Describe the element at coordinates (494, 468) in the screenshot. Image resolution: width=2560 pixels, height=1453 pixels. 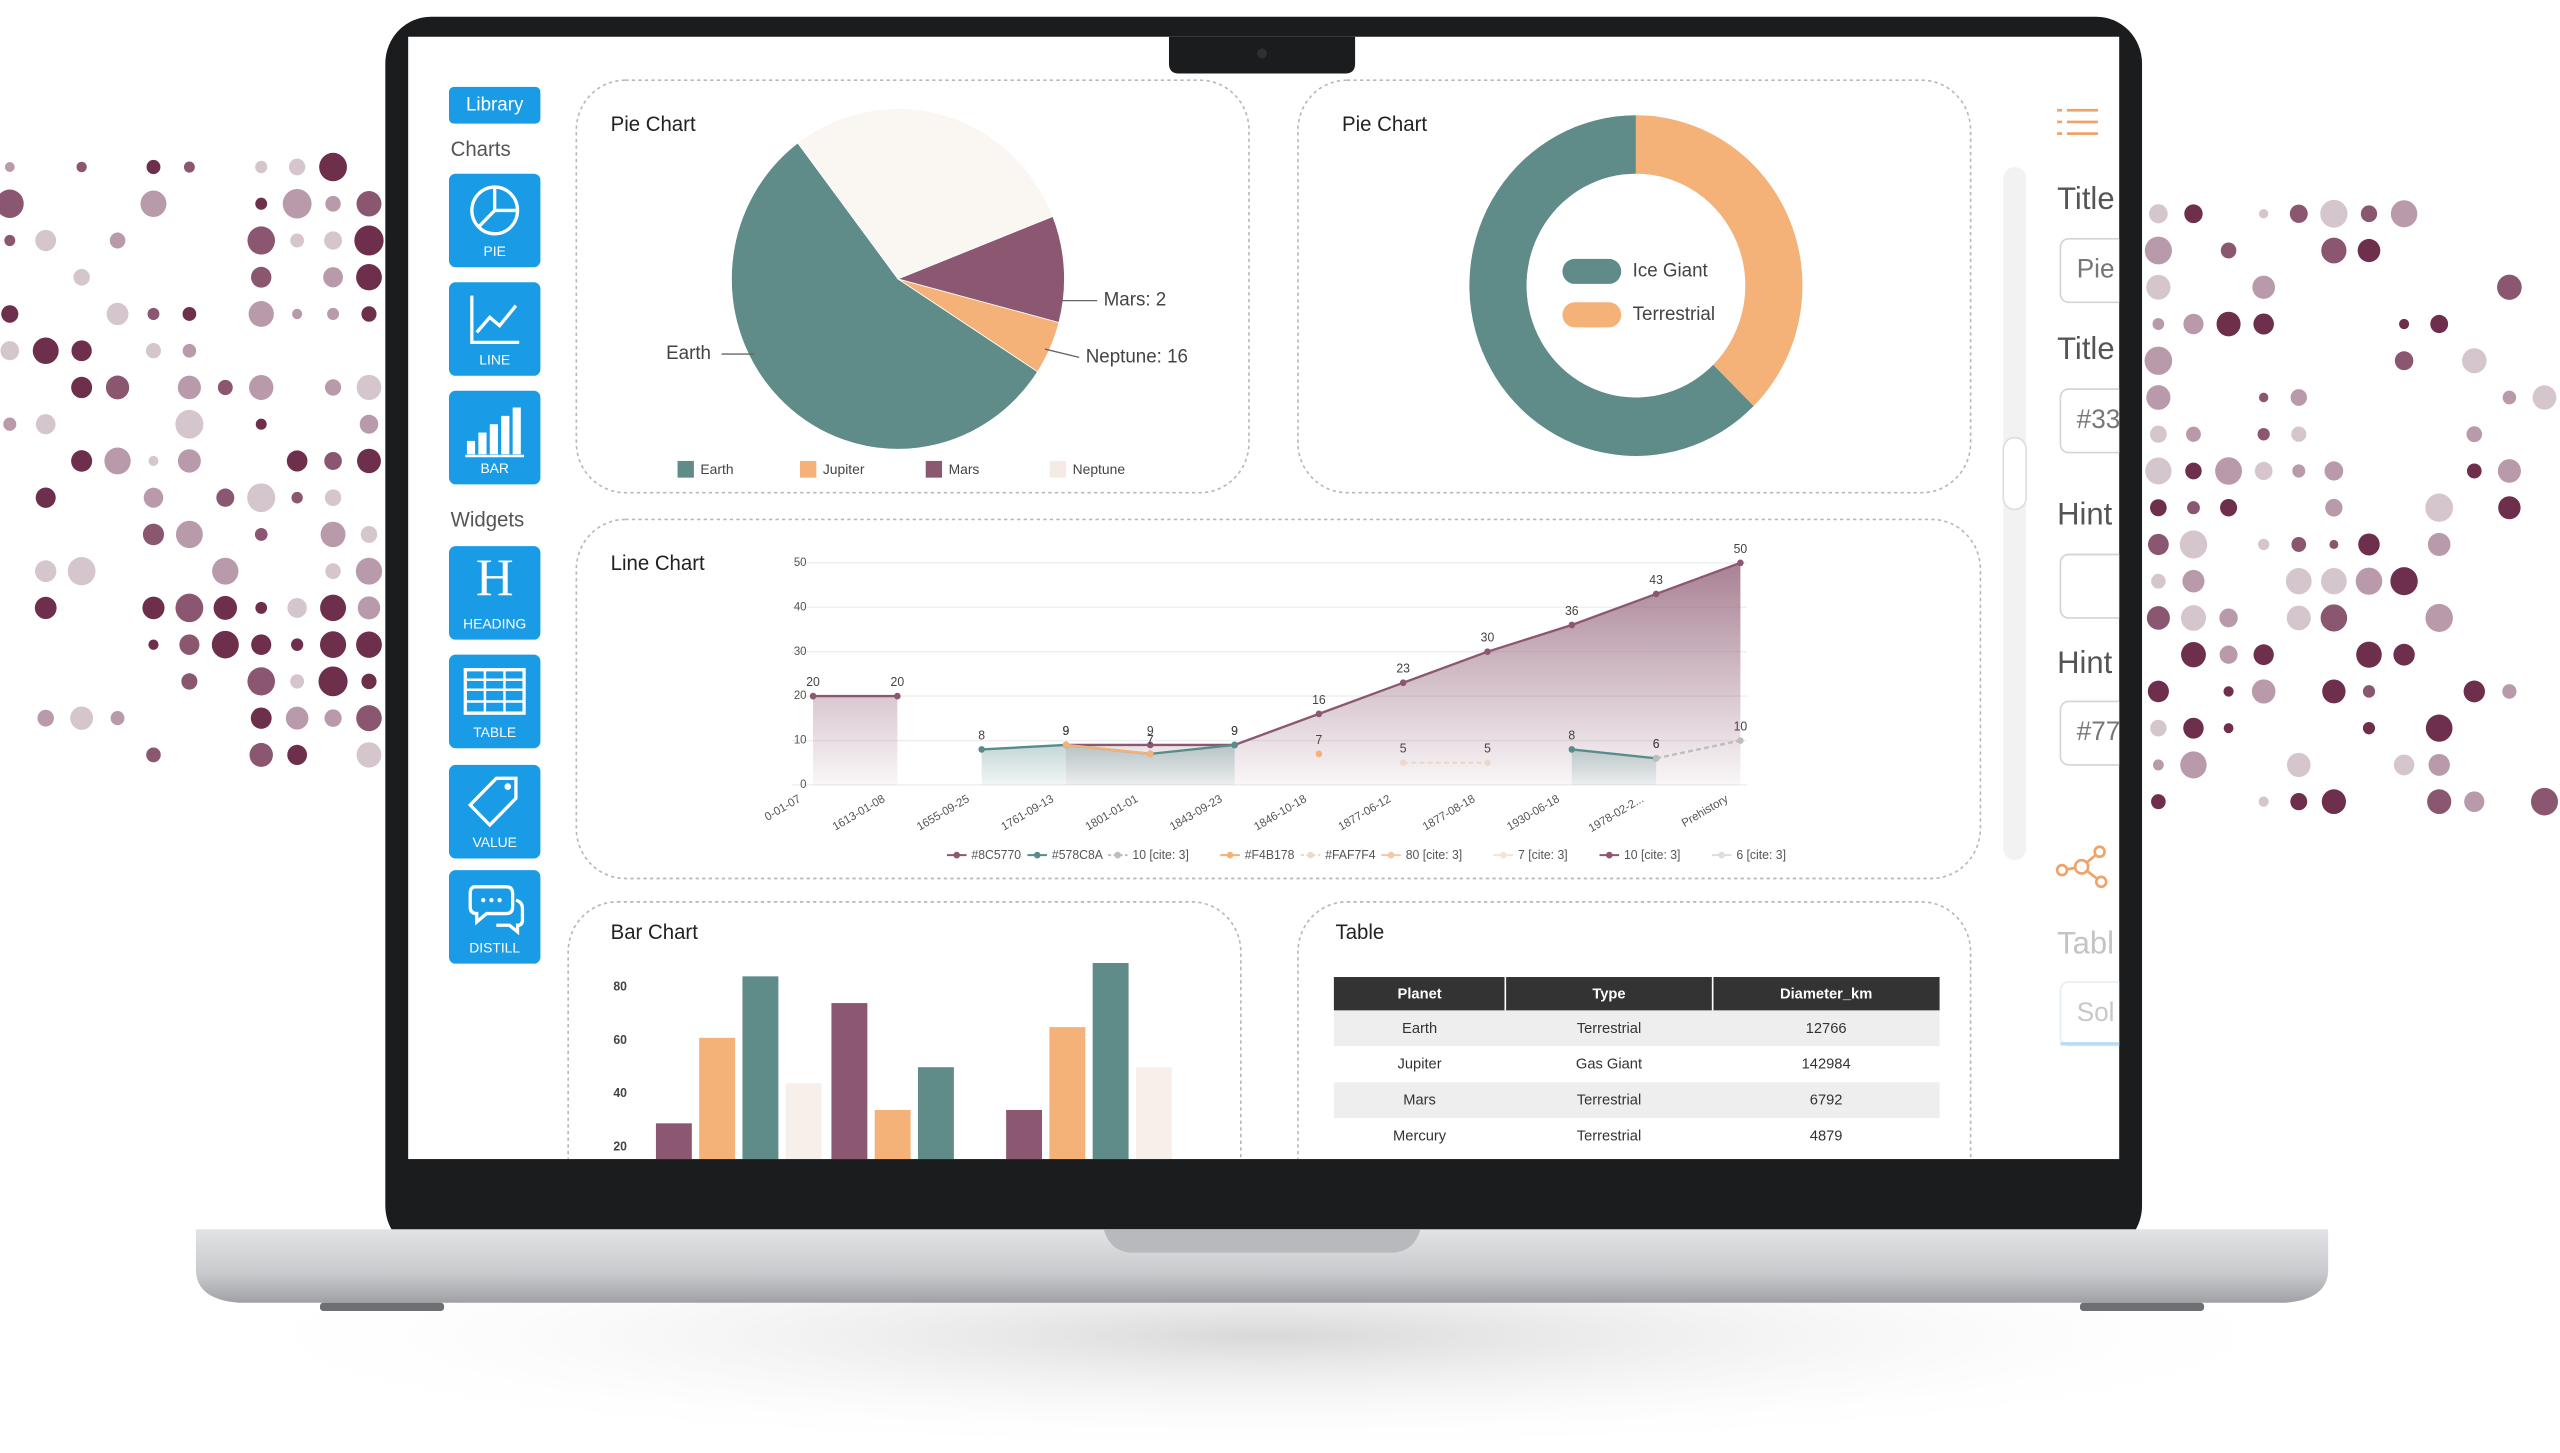
I see `tool-label: BAR` at that location.